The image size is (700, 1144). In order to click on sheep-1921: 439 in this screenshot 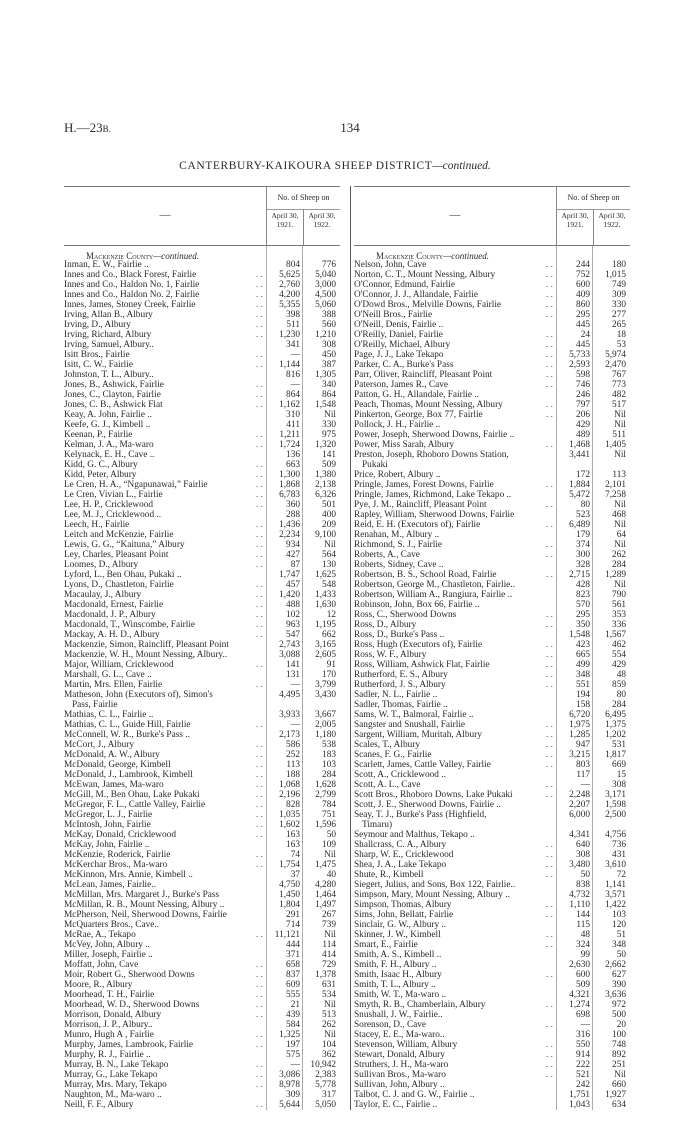, I will do `click(293, 1015)`.